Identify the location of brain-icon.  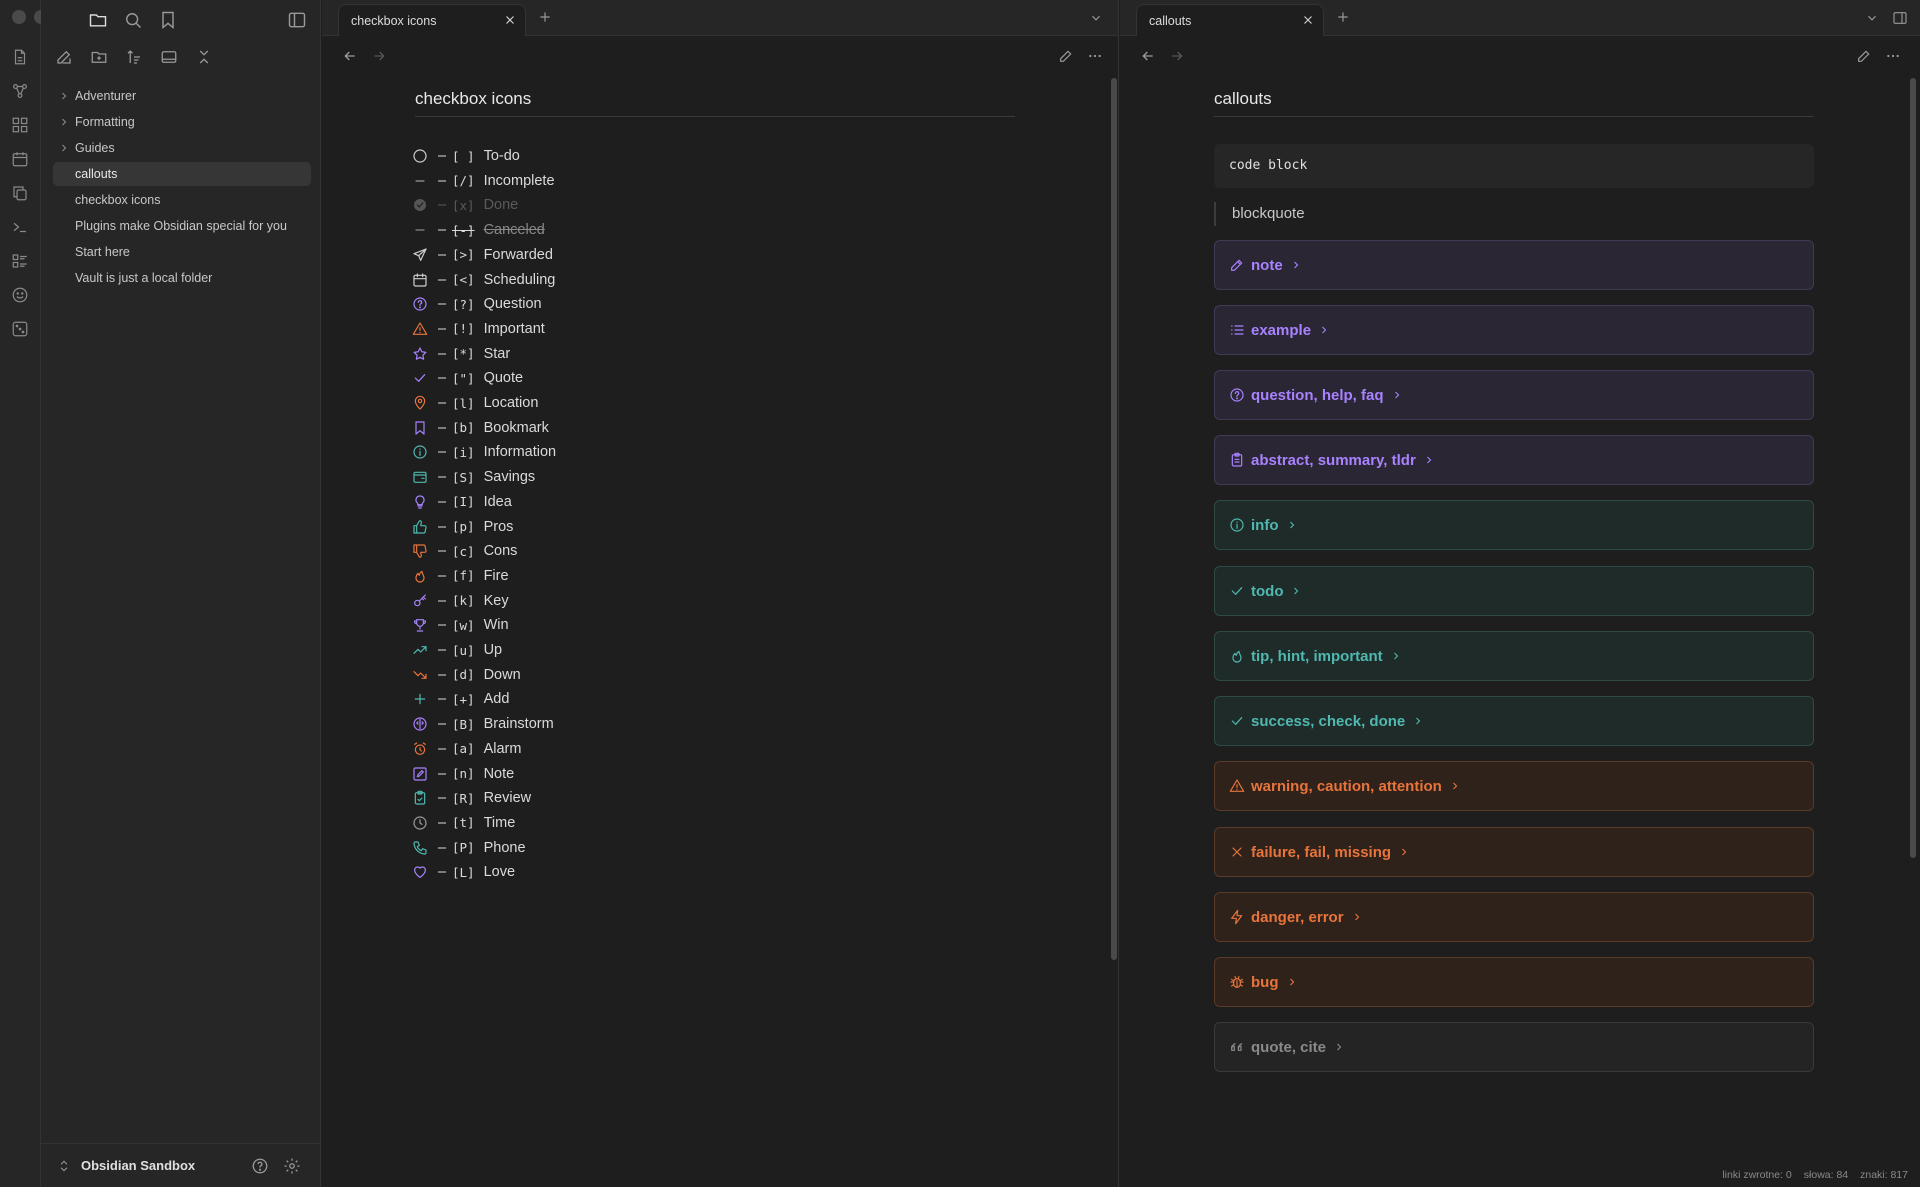
(420, 724).